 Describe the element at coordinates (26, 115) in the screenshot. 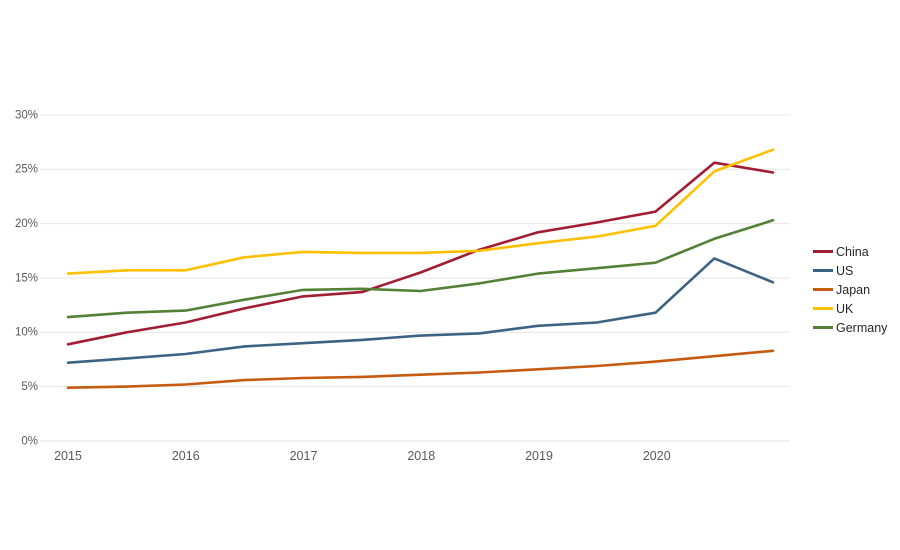

I see `y-tick-label: 30%` at that location.